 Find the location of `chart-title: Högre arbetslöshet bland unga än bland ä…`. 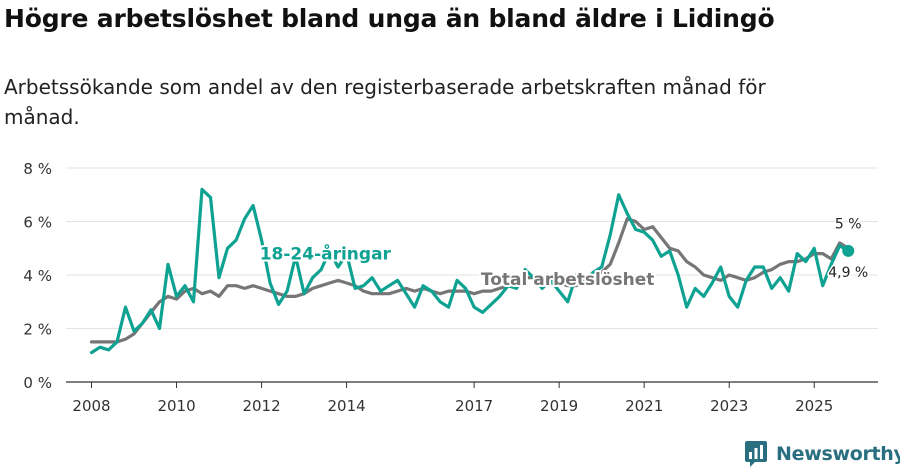

chart-title: Högre arbetslöshet bland unga än bland ä… is located at coordinates (389, 18).